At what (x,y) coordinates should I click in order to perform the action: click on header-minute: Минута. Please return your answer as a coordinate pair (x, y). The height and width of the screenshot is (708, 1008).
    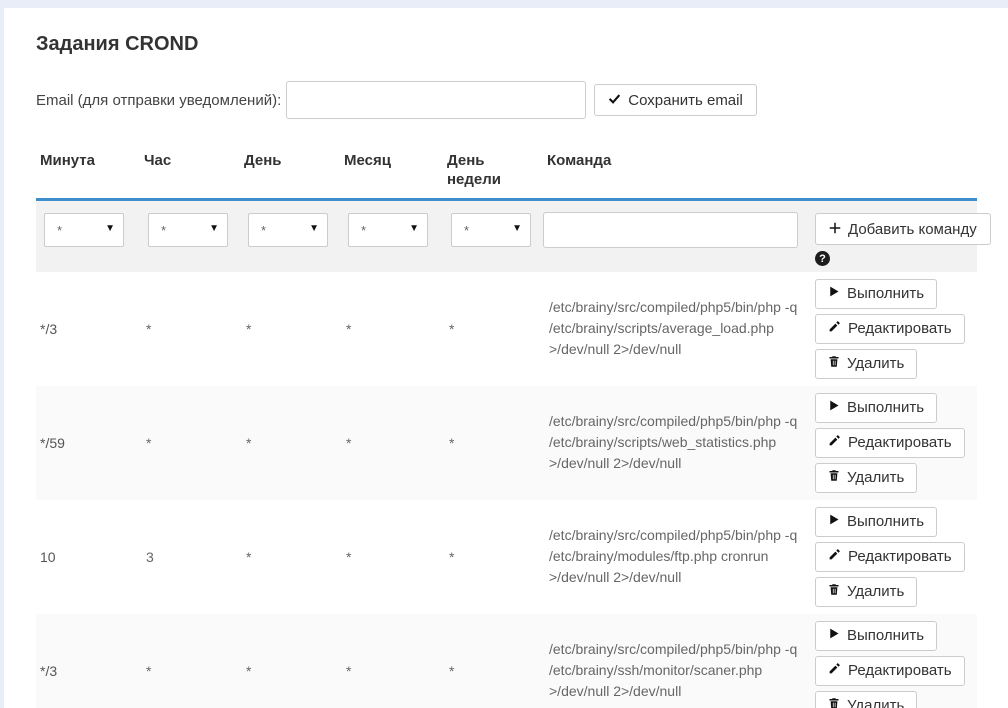
    Looking at the image, I should click on (67, 160).